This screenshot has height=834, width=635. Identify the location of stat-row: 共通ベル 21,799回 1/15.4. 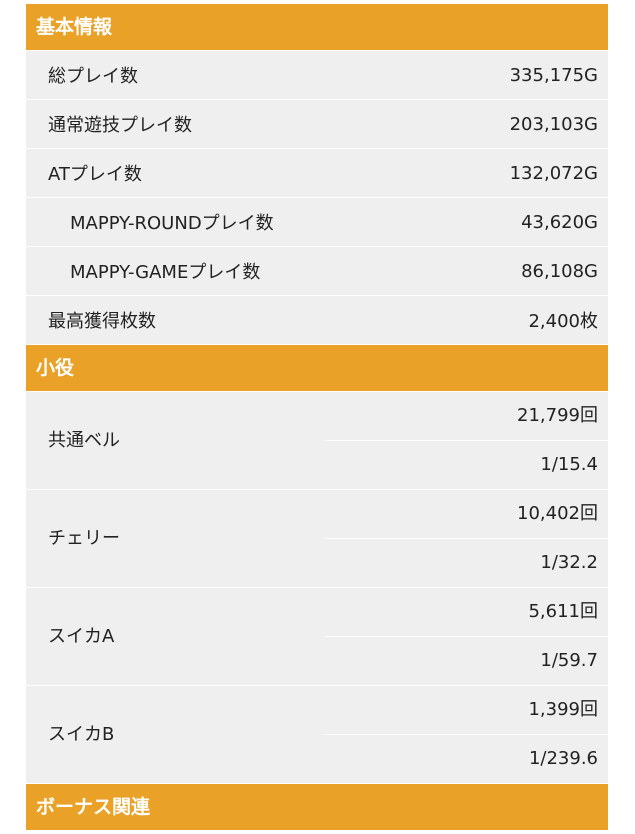
(317, 441).